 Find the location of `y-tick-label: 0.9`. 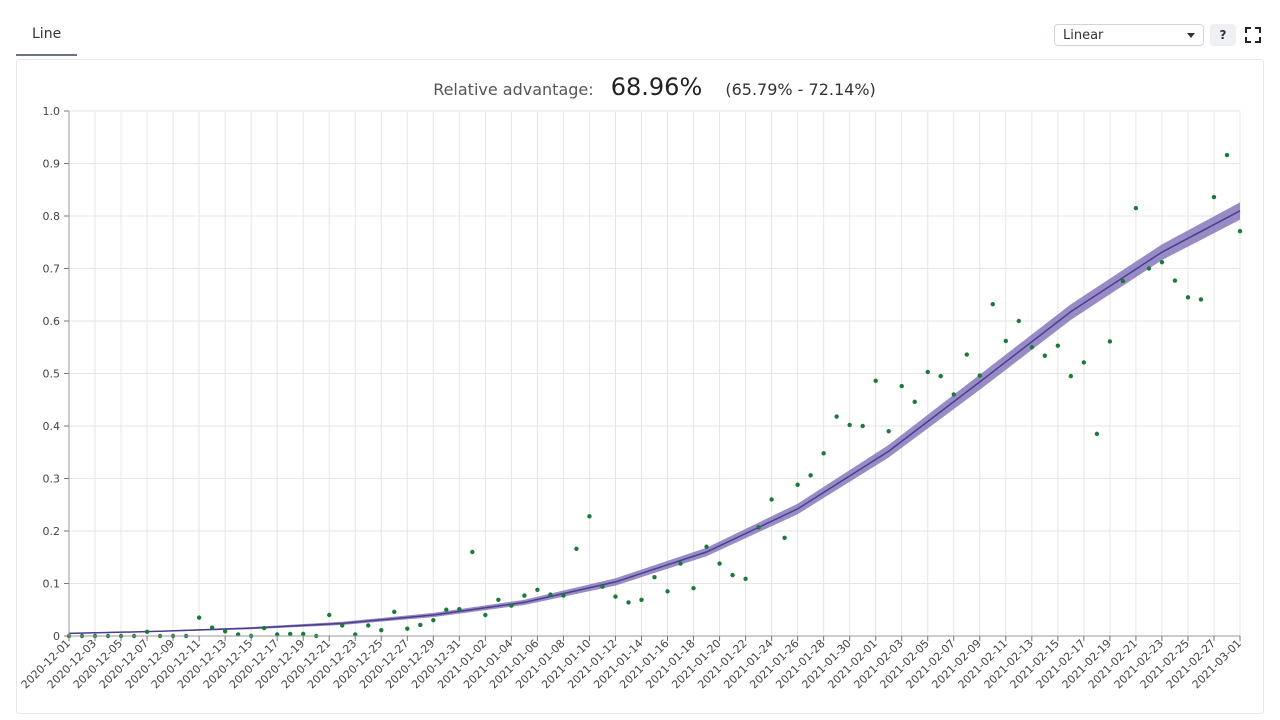

y-tick-label: 0.9 is located at coordinates (52, 164).